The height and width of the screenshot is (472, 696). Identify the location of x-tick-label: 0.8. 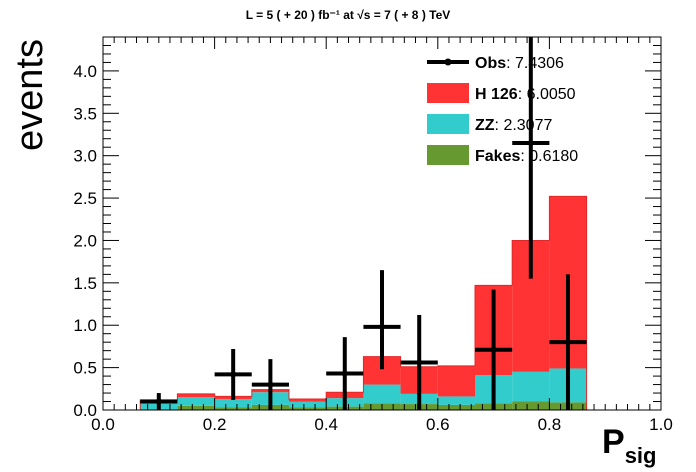
(550, 424).